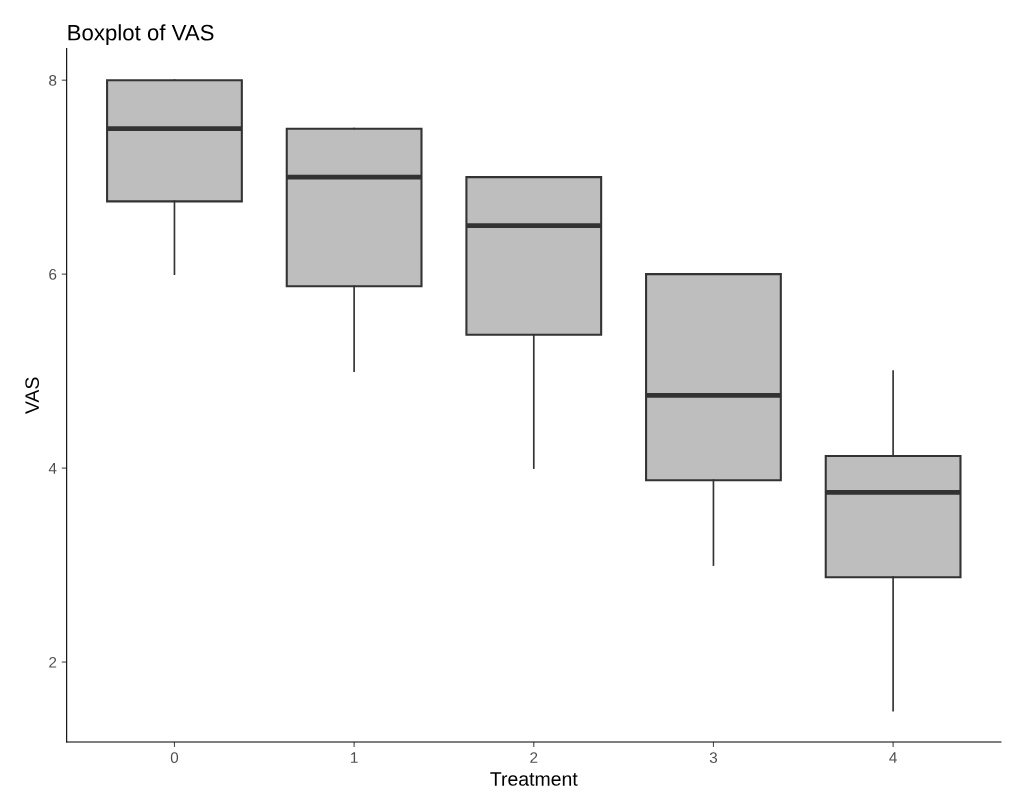 The image size is (1010, 811). What do you see at coordinates (32, 396) in the screenshot?
I see `y-axis-title: VAS` at bounding box center [32, 396].